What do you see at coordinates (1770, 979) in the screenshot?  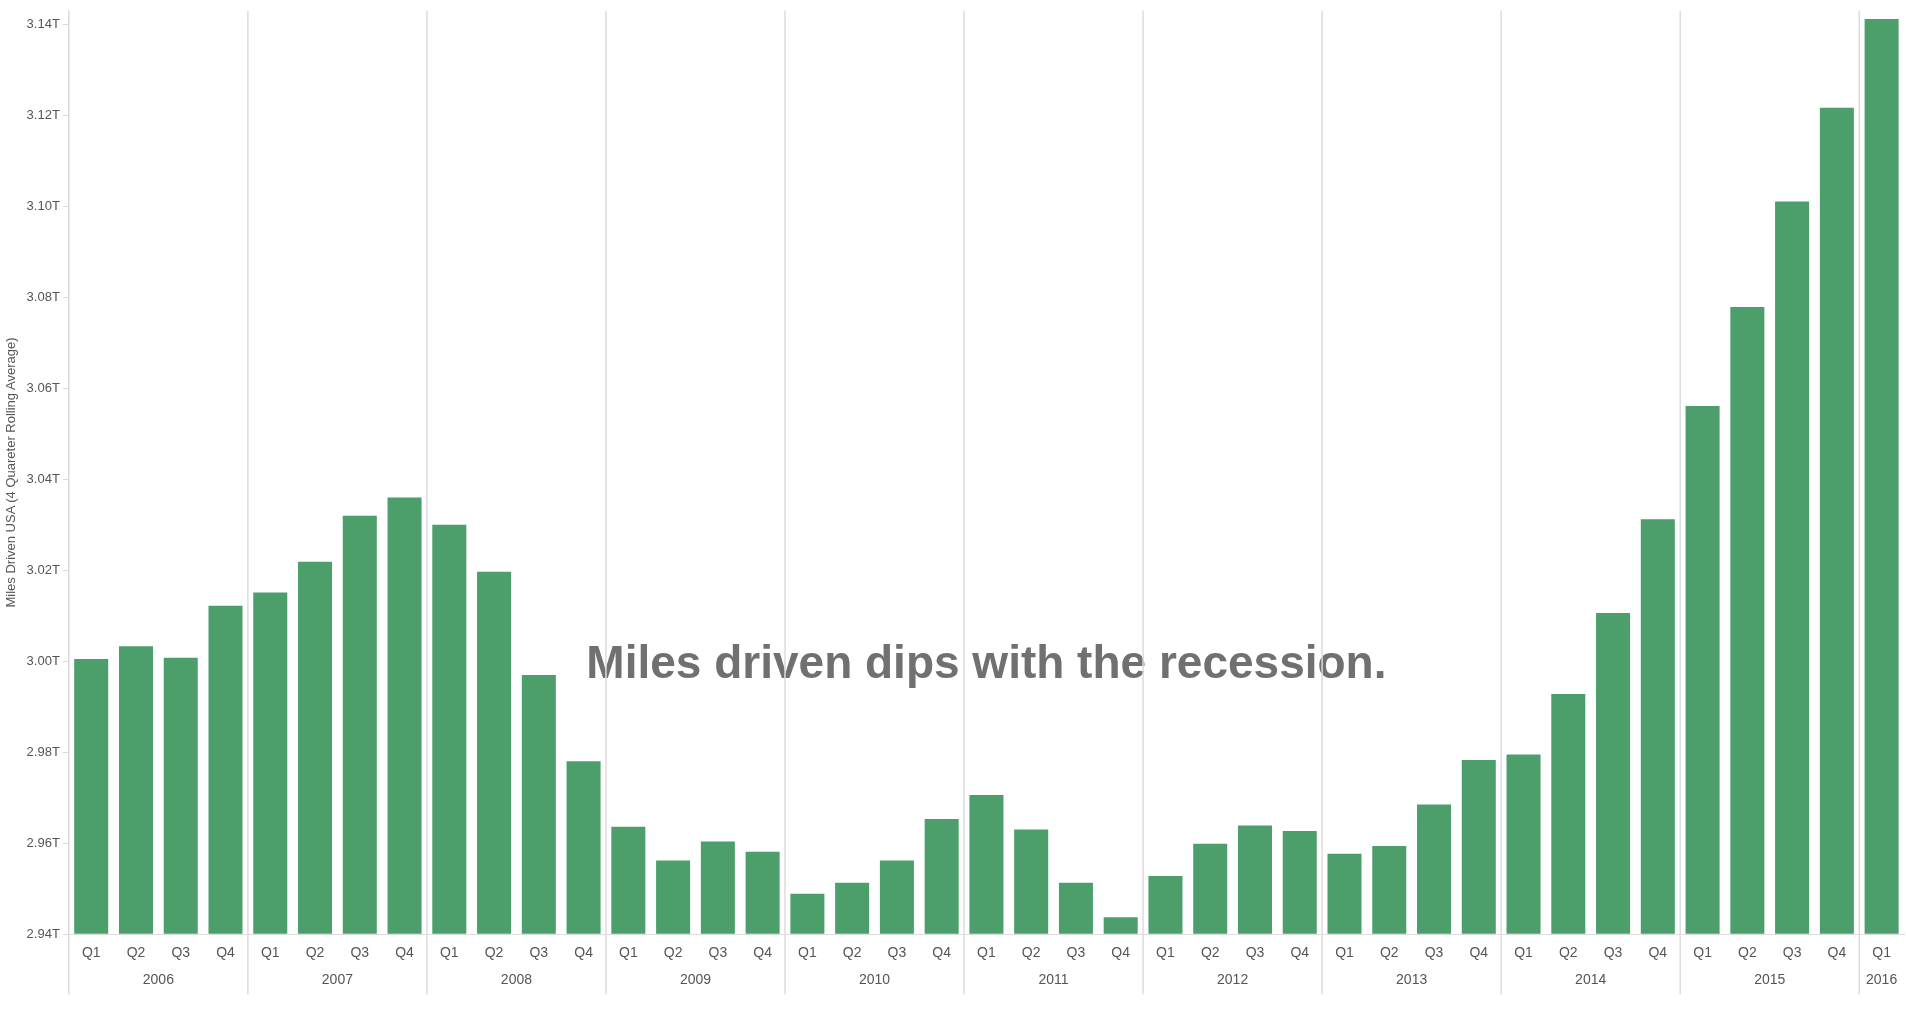 I see `text: 2015` at bounding box center [1770, 979].